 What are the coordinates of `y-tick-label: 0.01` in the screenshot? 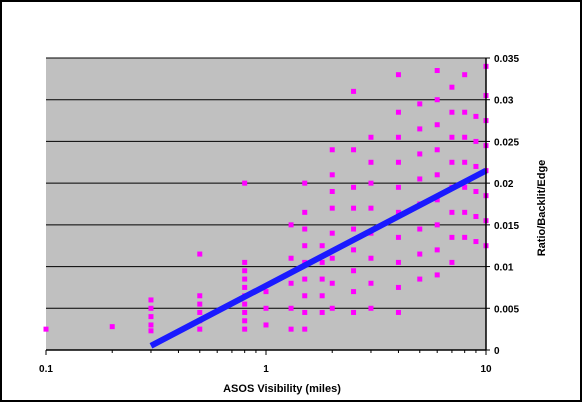 It's located at (504, 268).